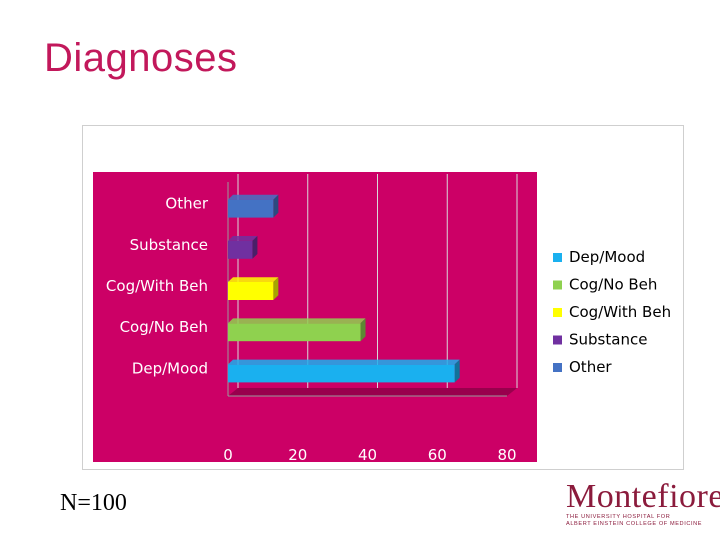  What do you see at coordinates (169, 245) in the screenshot?
I see `y-tick-label-substance: Substance` at bounding box center [169, 245].